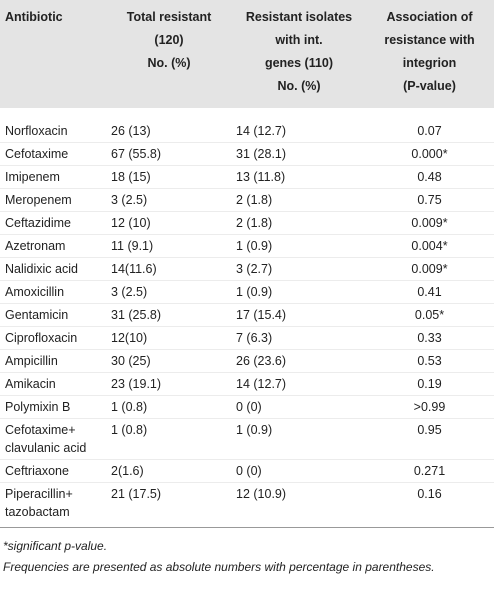  What do you see at coordinates (429, 86) in the screenshot?
I see `header-text: (P-value)` at bounding box center [429, 86].